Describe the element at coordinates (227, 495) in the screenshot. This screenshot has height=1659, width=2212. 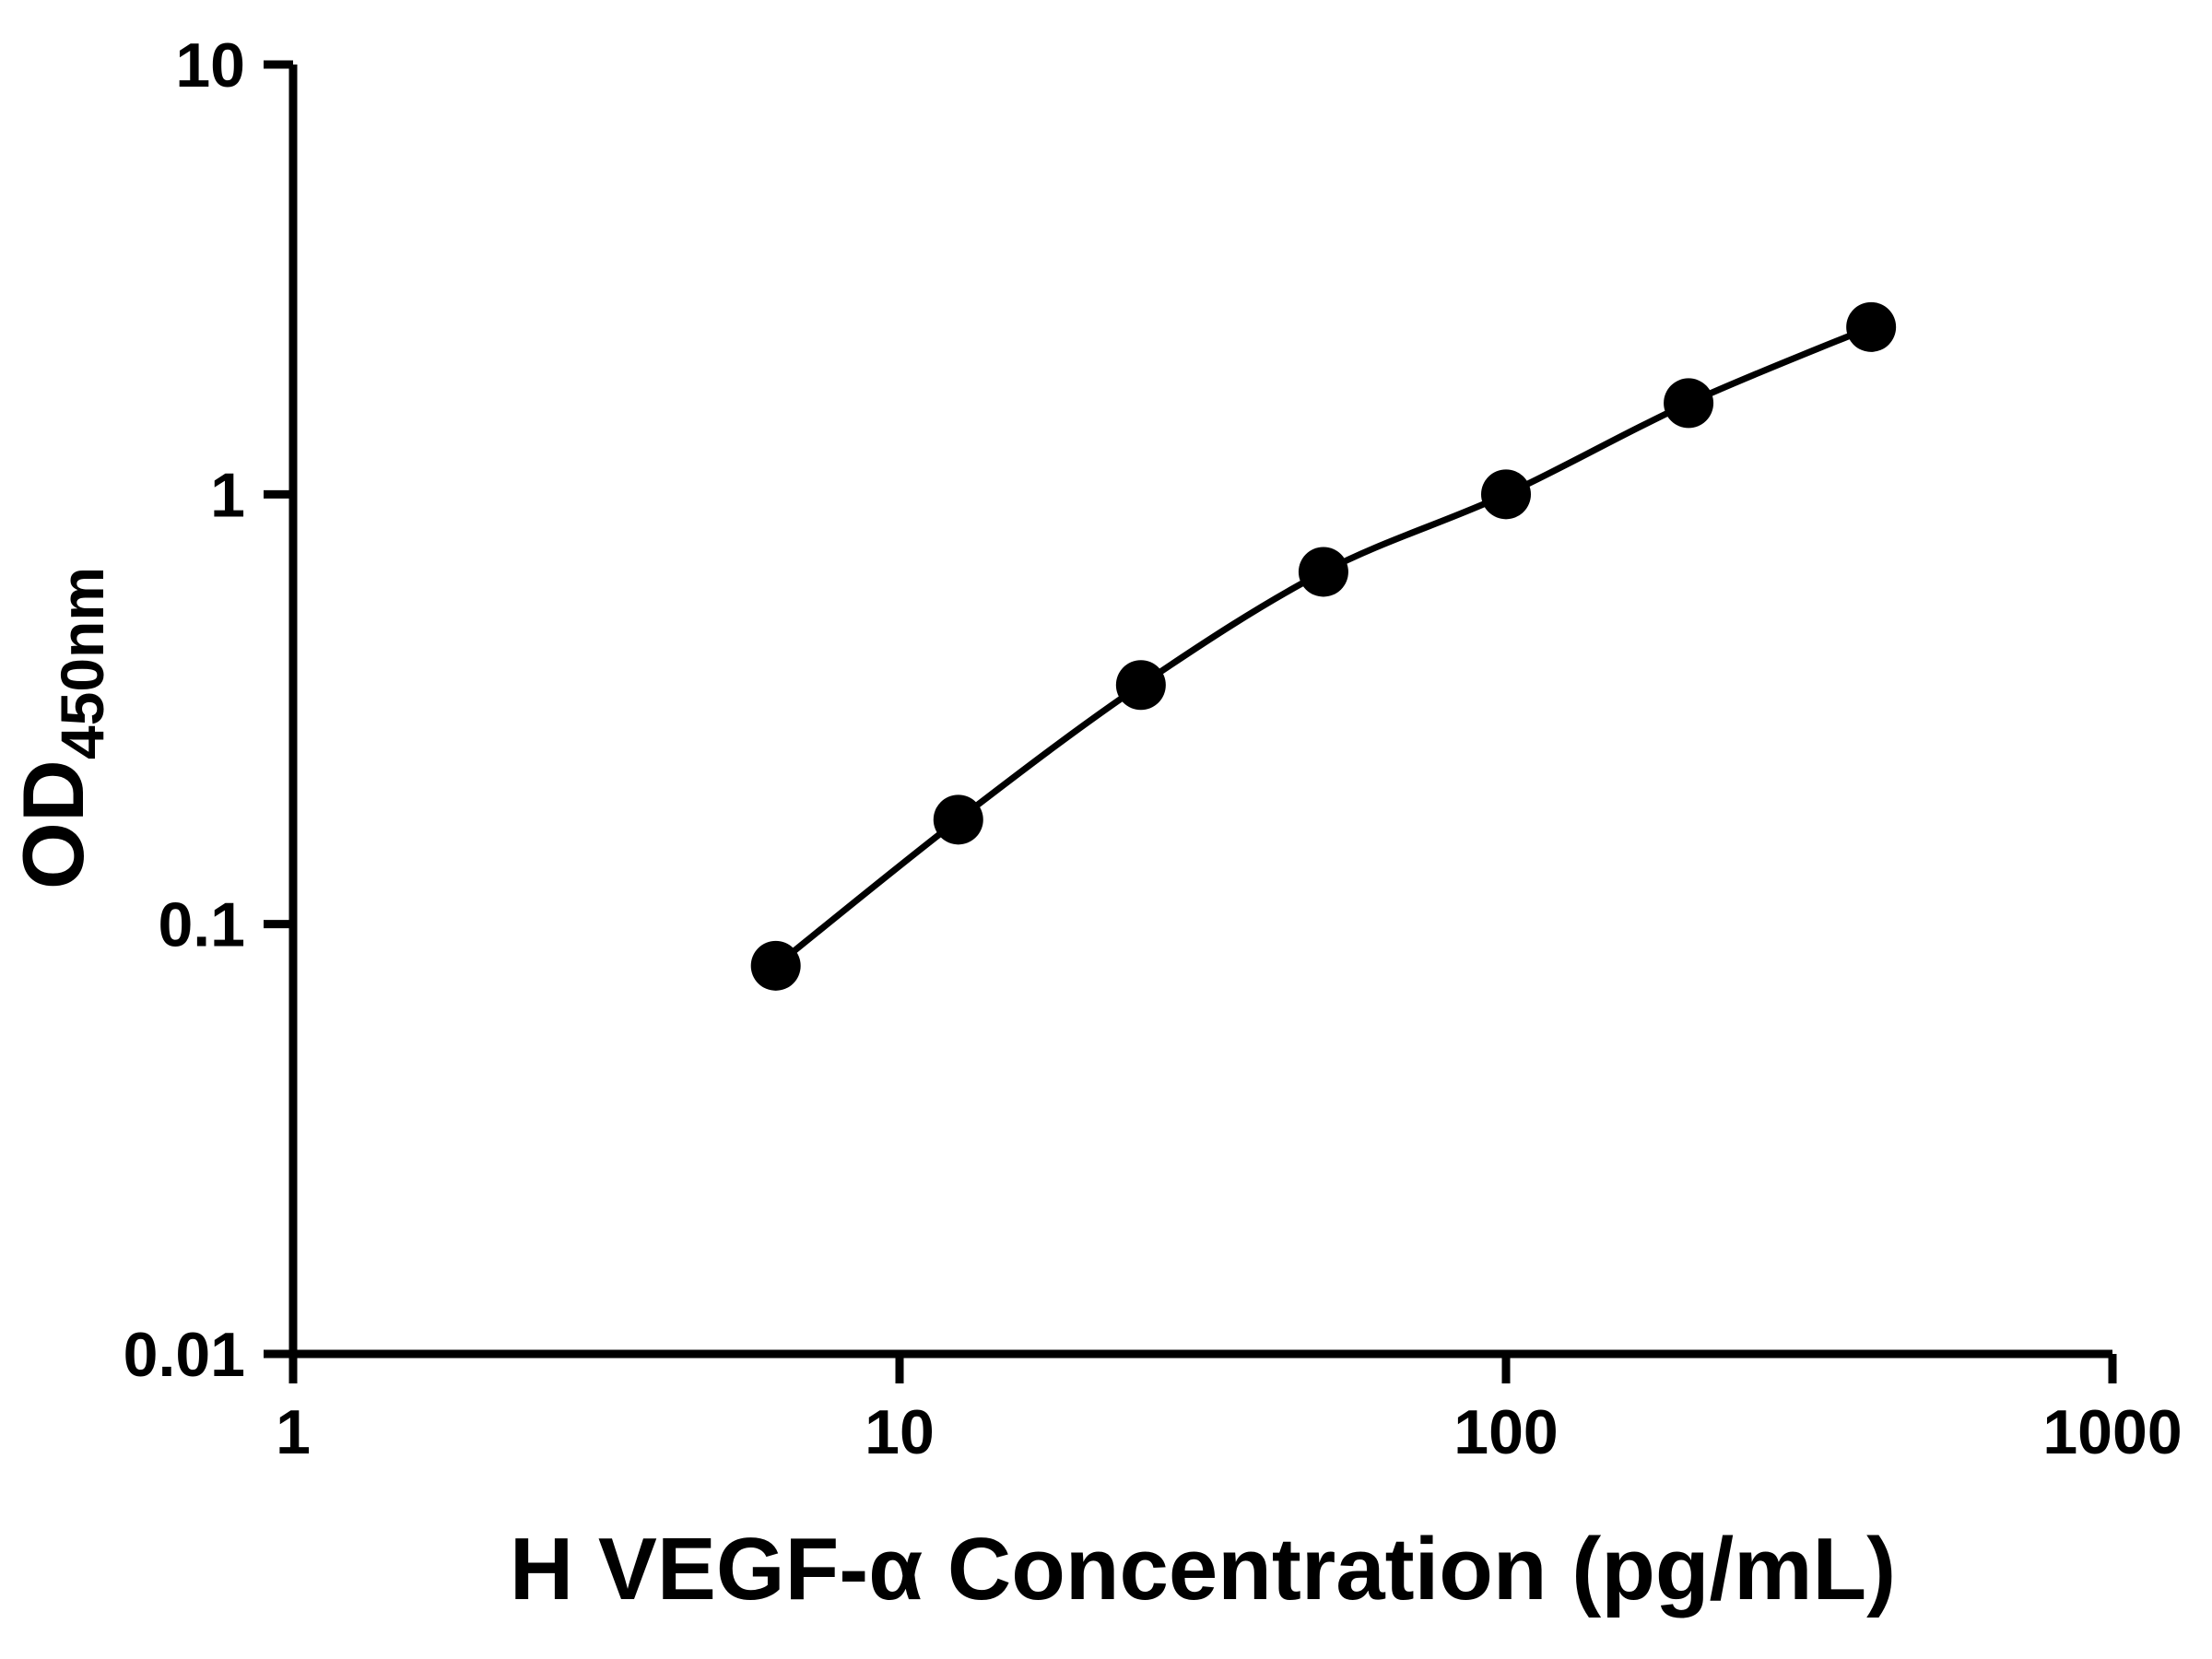
I see `y-tick-label: 1` at that location.